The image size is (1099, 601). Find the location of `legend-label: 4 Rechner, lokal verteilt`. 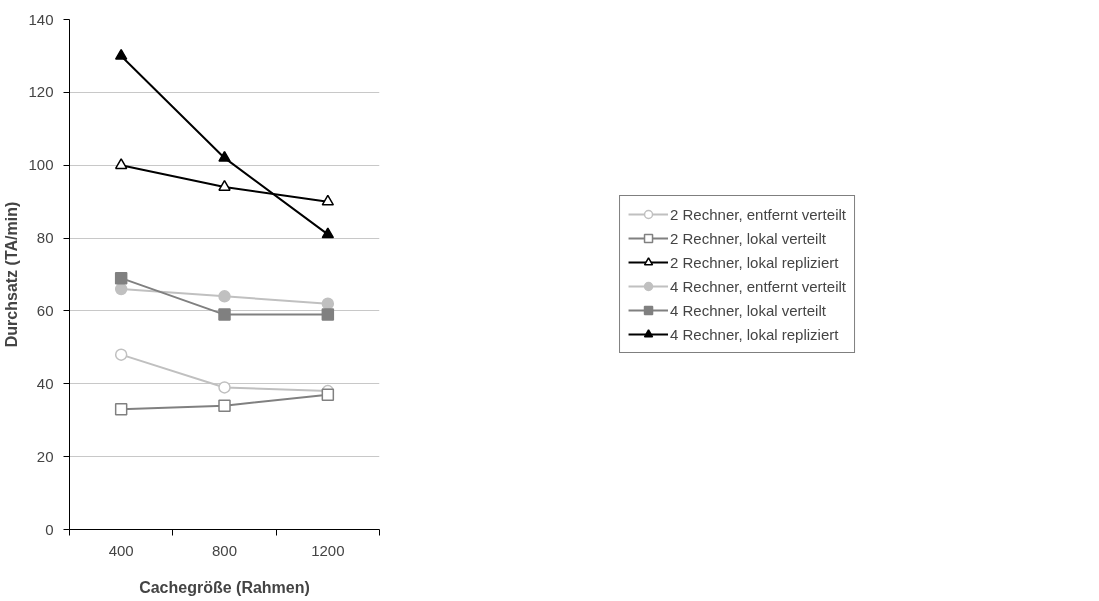

legend-label: 4 Rechner, lokal verteilt is located at coordinates (748, 310).